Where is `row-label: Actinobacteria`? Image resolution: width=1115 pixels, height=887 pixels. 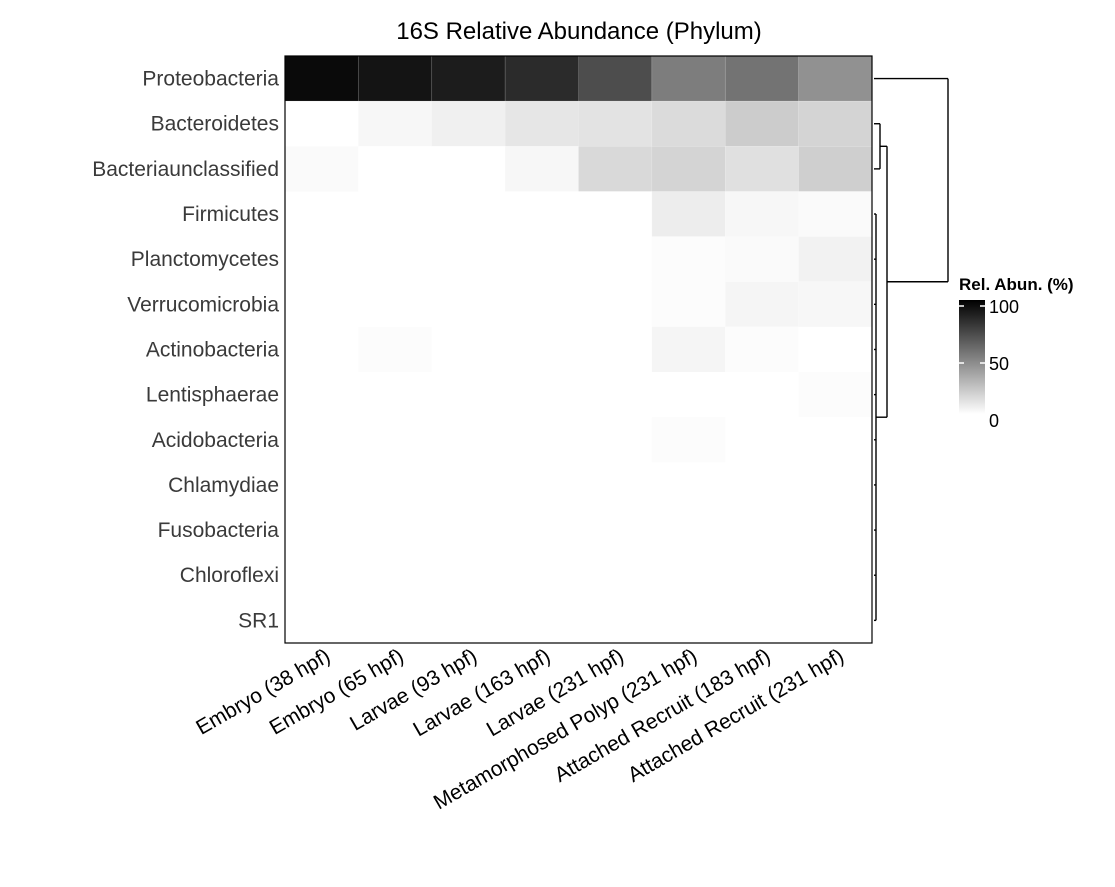 row-label: Actinobacteria is located at coordinates (212, 349).